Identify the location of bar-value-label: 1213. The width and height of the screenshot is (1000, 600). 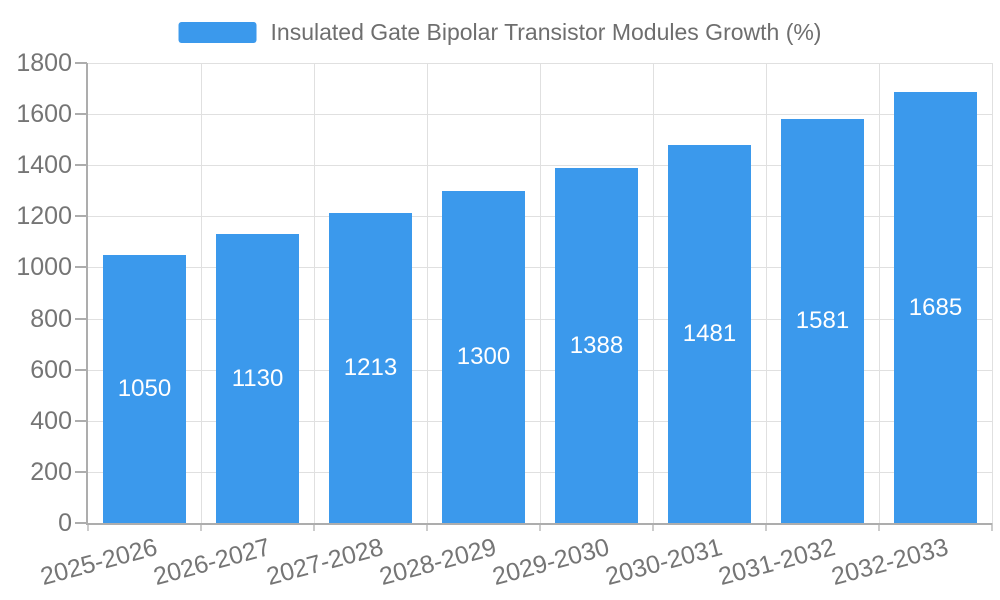
(370, 367).